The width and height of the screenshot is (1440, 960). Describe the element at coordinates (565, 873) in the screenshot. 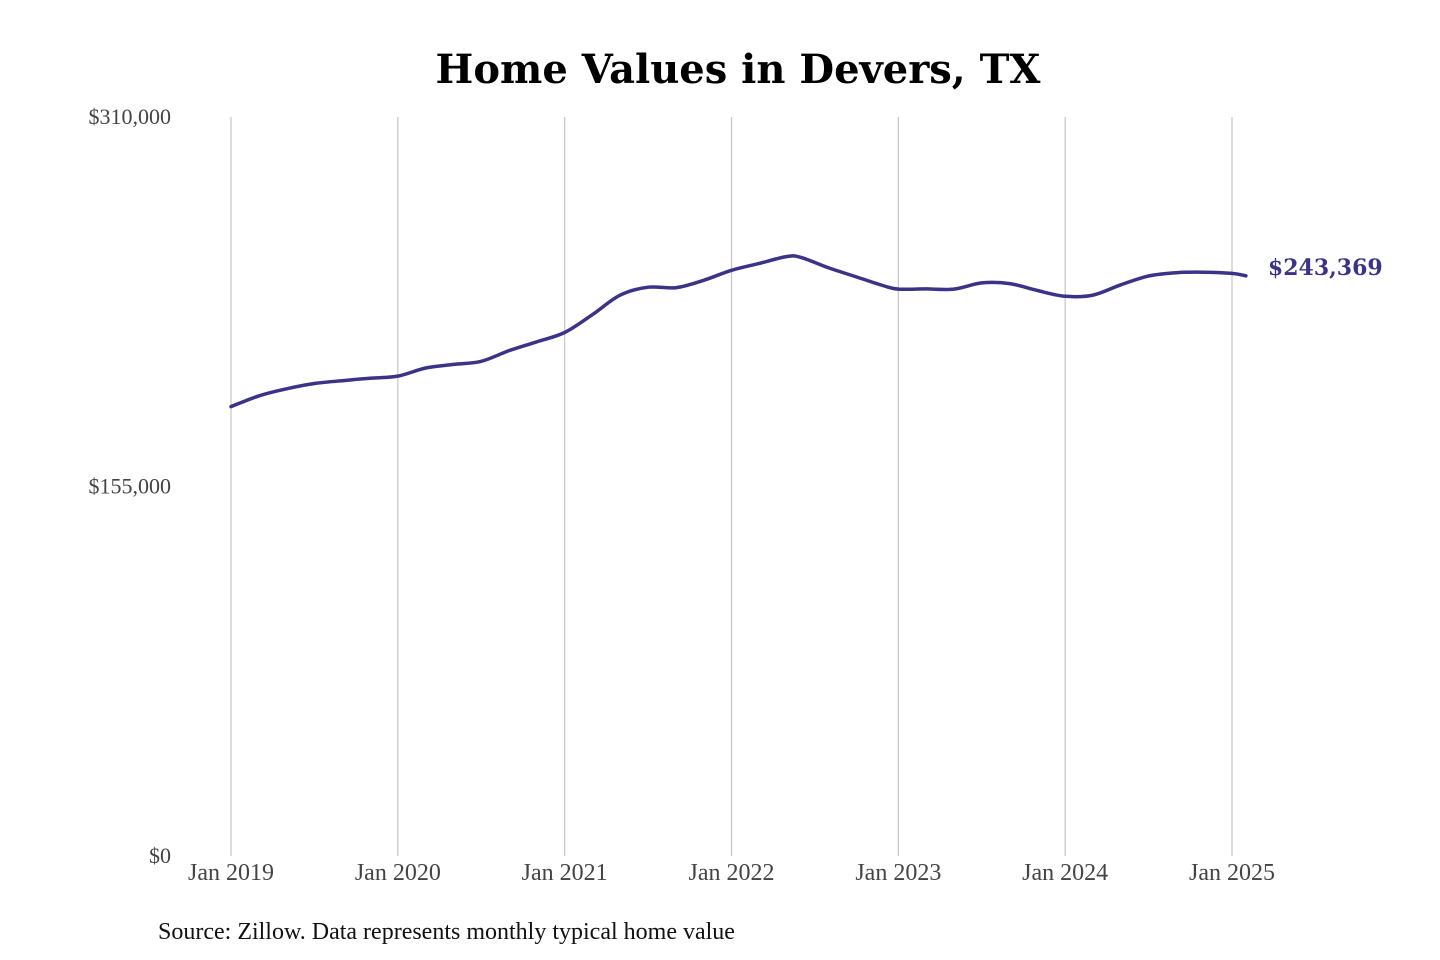

I see `x-tick-label: Jan 2021` at that location.